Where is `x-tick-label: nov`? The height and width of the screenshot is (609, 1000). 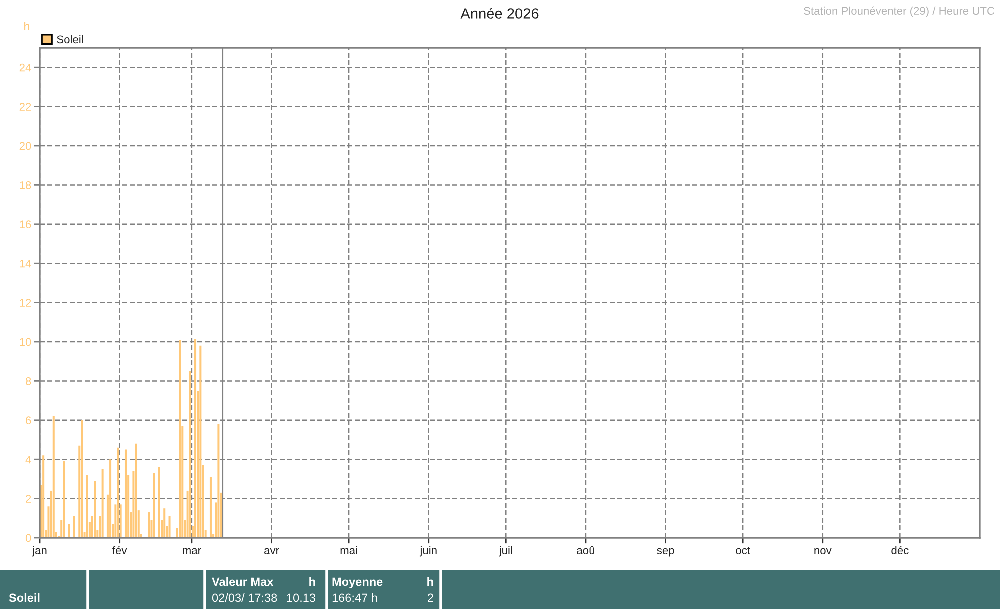
x-tick-label: nov is located at coordinates (823, 551).